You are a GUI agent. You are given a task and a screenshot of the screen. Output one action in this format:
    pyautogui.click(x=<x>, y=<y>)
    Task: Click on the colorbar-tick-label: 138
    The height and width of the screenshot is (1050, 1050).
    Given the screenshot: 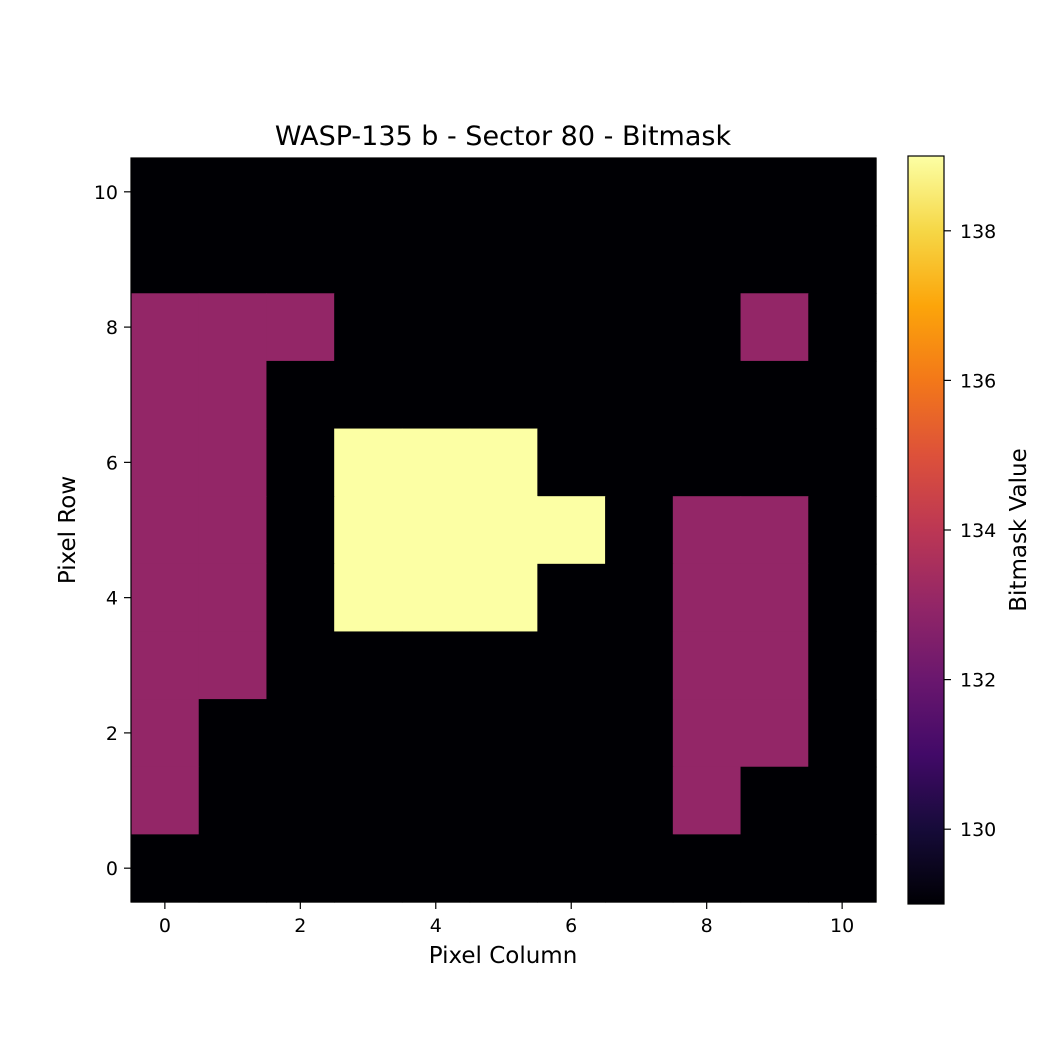 What is the action you would take?
    pyautogui.click(x=978, y=232)
    